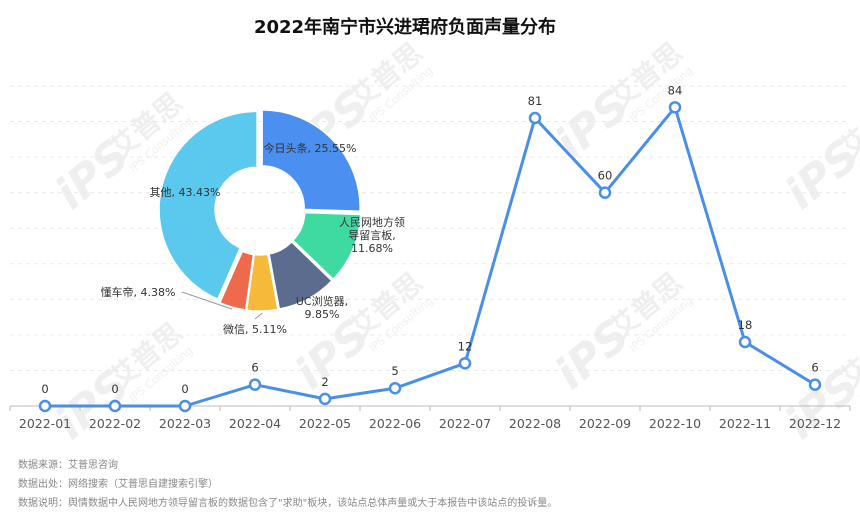  Describe the element at coordinates (605, 176) in the screenshot. I see `data-label: 60` at that location.